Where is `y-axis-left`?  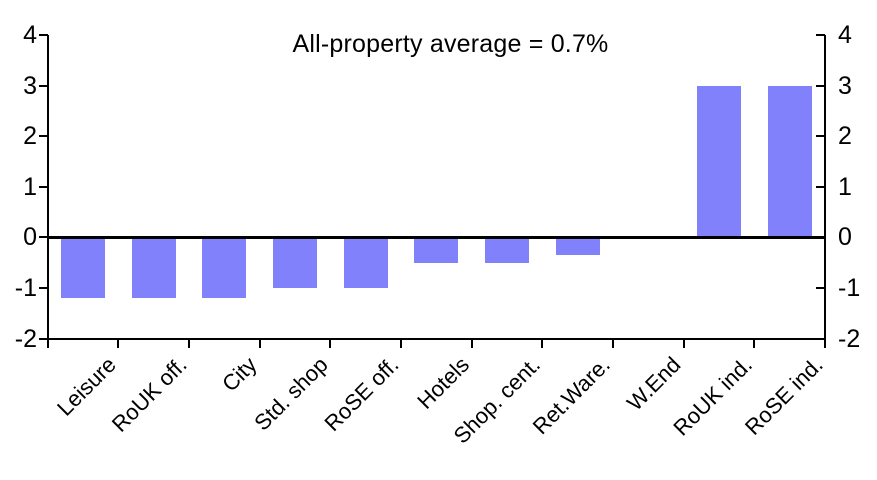 y-axis-left is located at coordinates (47, 187).